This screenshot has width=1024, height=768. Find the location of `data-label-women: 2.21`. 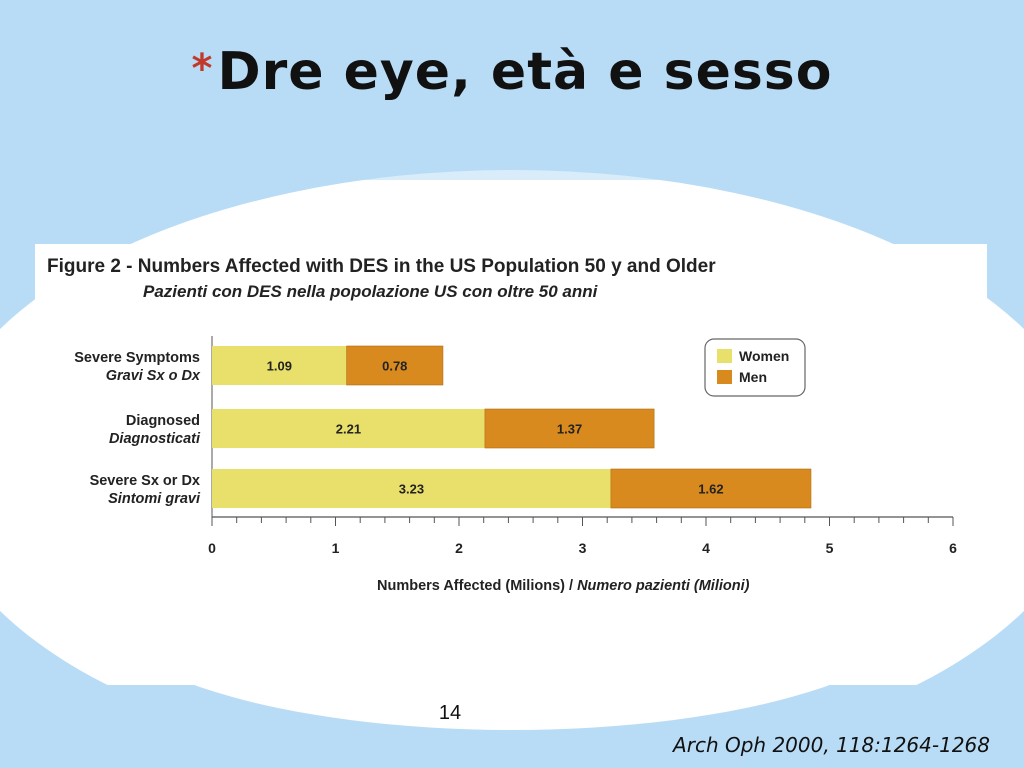

data-label-women: 2.21 is located at coordinates (348, 429).